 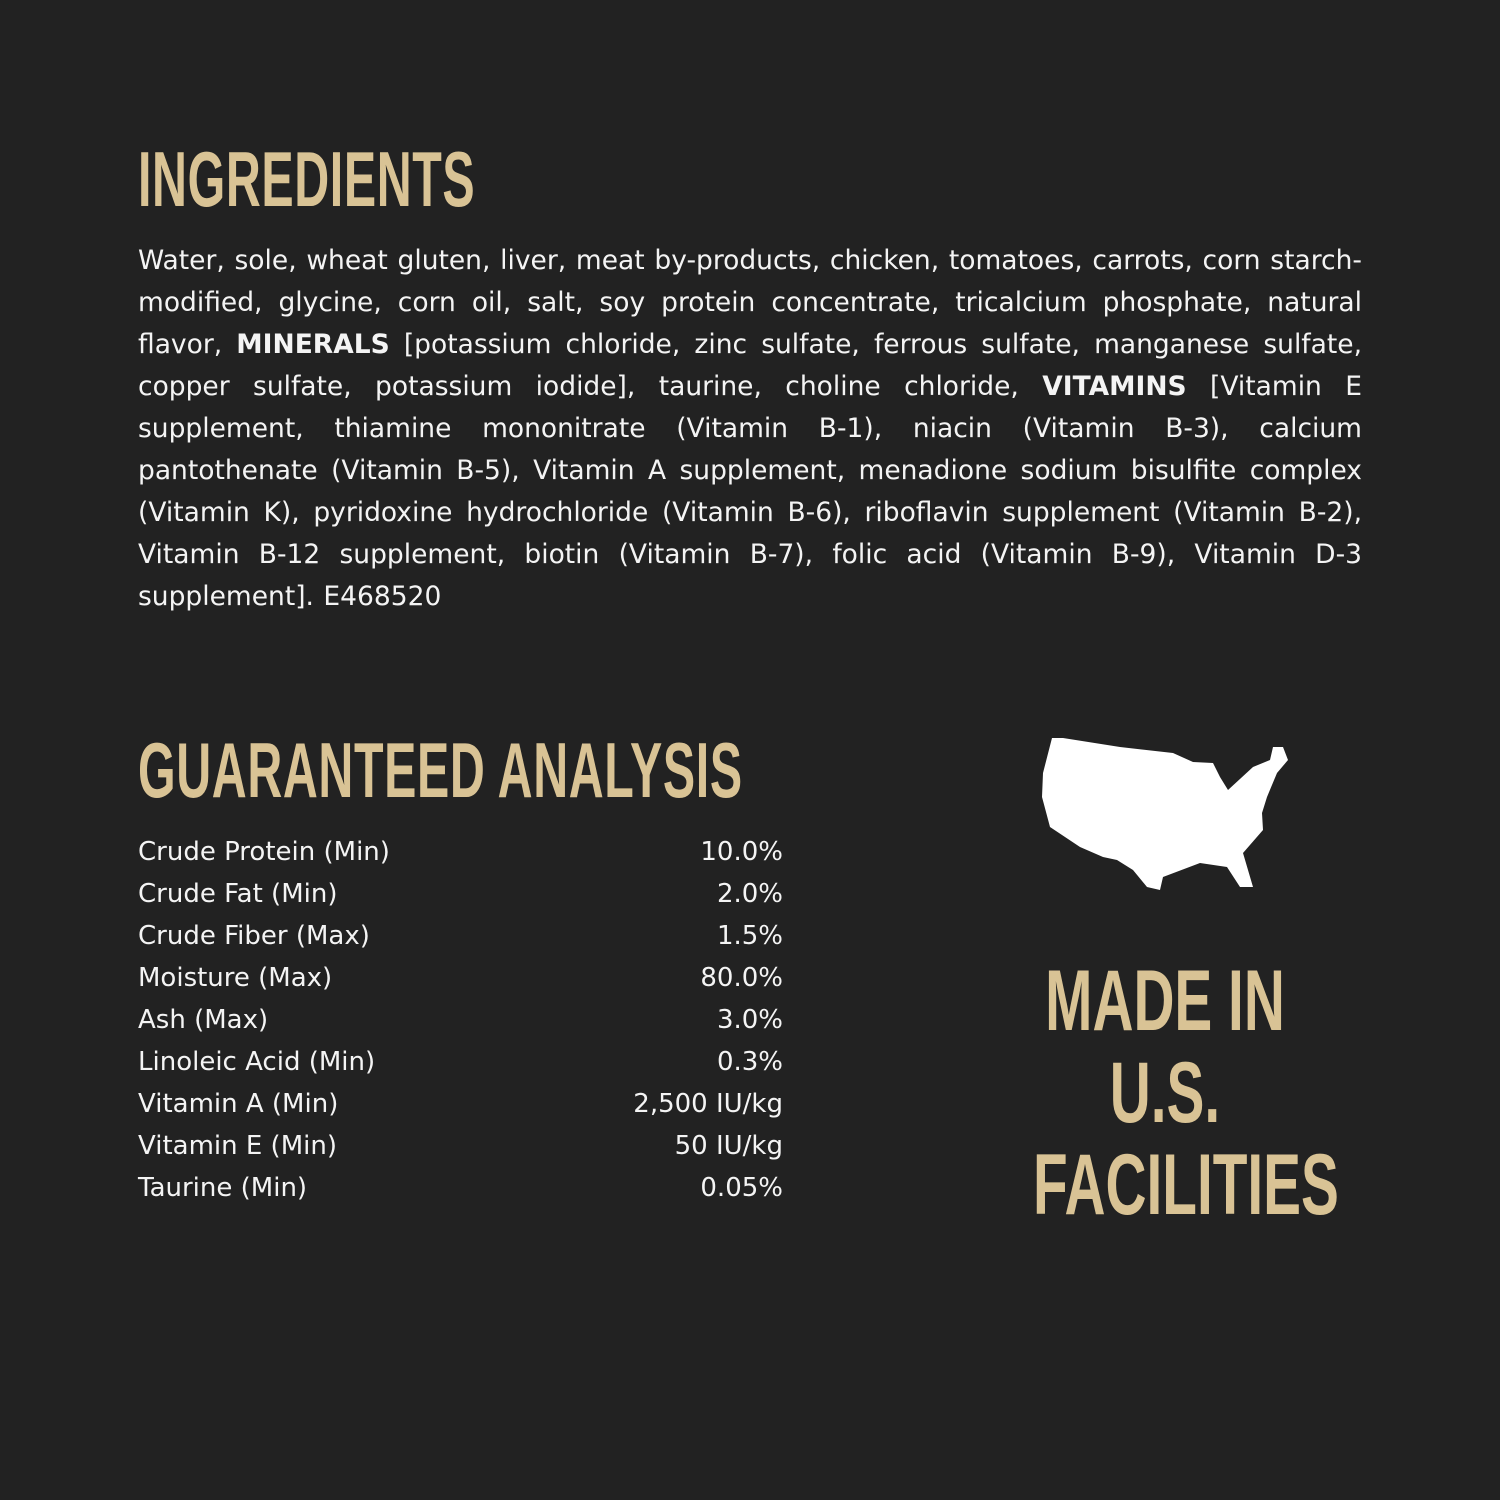 What do you see at coordinates (460, 894) in the screenshot?
I see `analysis-row: Crude Fat (Min) 2.0%` at bounding box center [460, 894].